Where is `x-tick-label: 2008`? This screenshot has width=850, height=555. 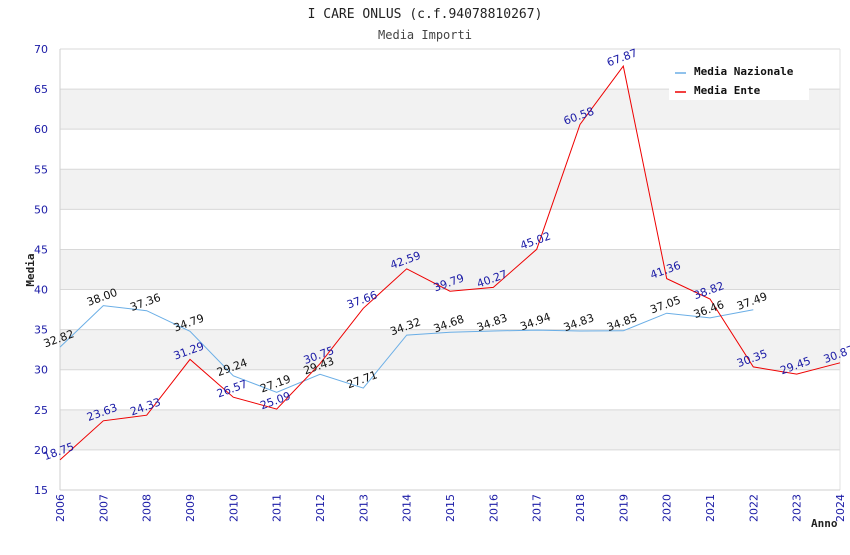 x-tick-label: 2008 is located at coordinates (147, 508).